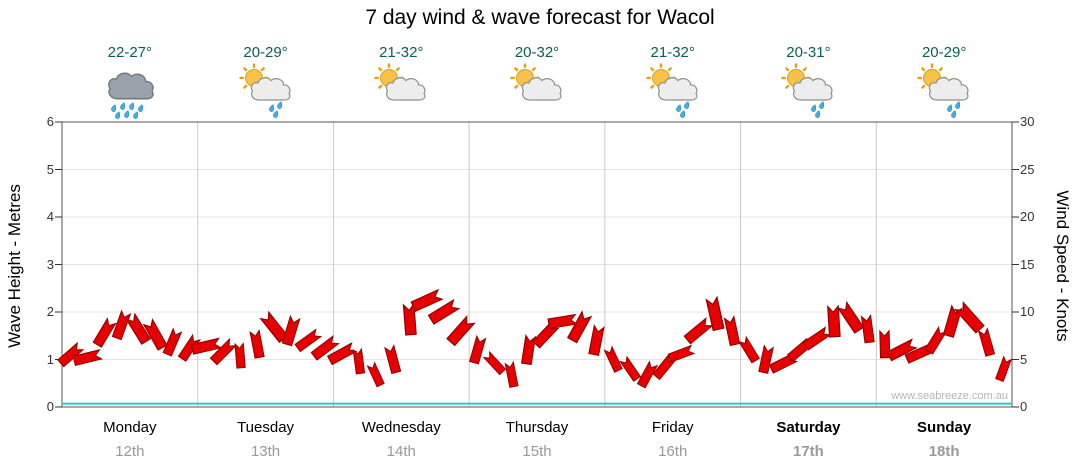 Image resolution: width=1080 pixels, height=475 pixels. Describe the element at coordinates (808, 451) in the screenshot. I see `day-date-label: 17th` at that location.